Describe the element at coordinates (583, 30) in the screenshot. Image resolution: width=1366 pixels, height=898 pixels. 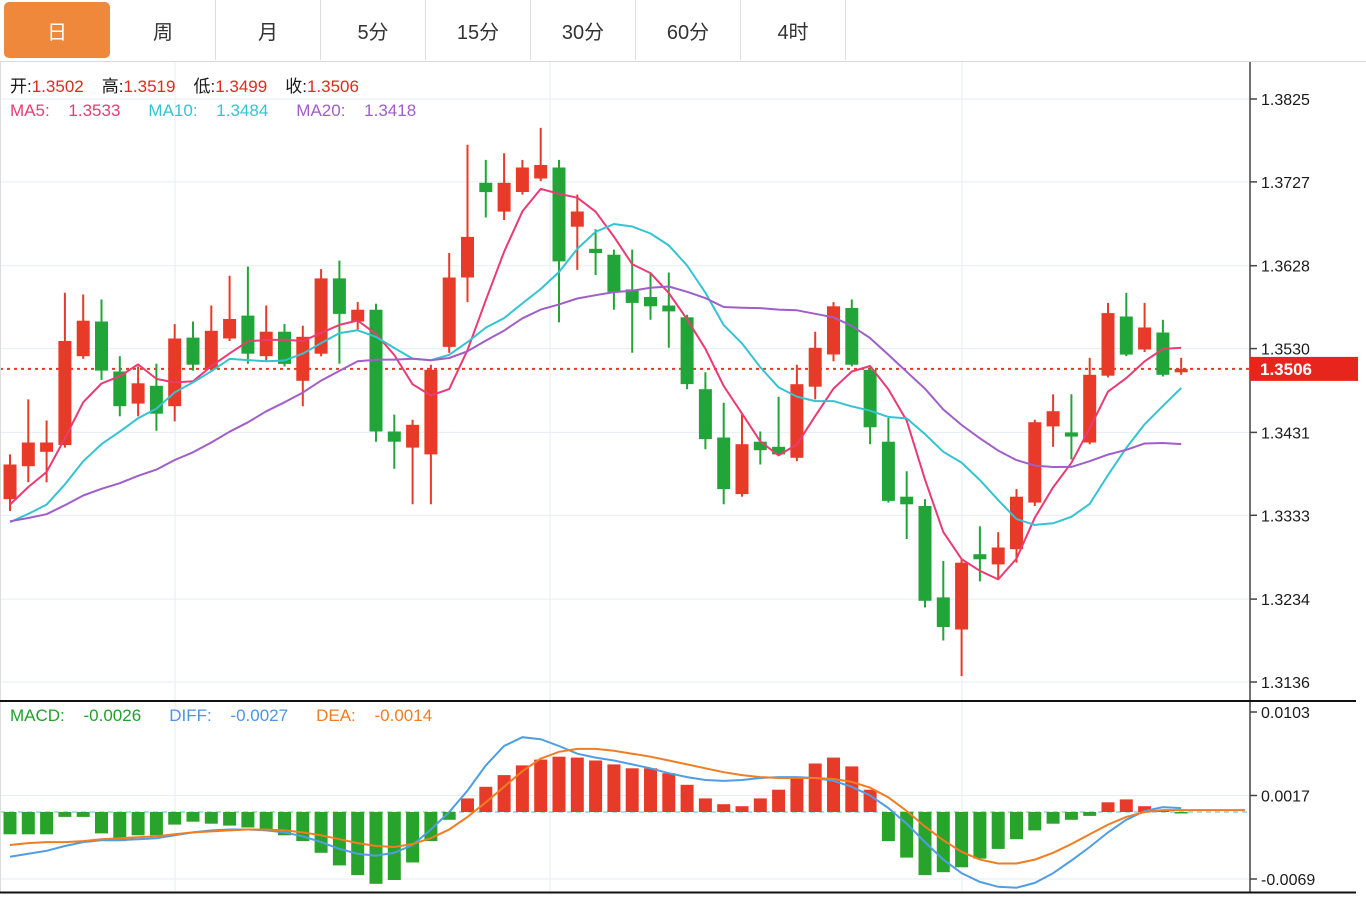
I see `tab-30min: 30分` at that location.